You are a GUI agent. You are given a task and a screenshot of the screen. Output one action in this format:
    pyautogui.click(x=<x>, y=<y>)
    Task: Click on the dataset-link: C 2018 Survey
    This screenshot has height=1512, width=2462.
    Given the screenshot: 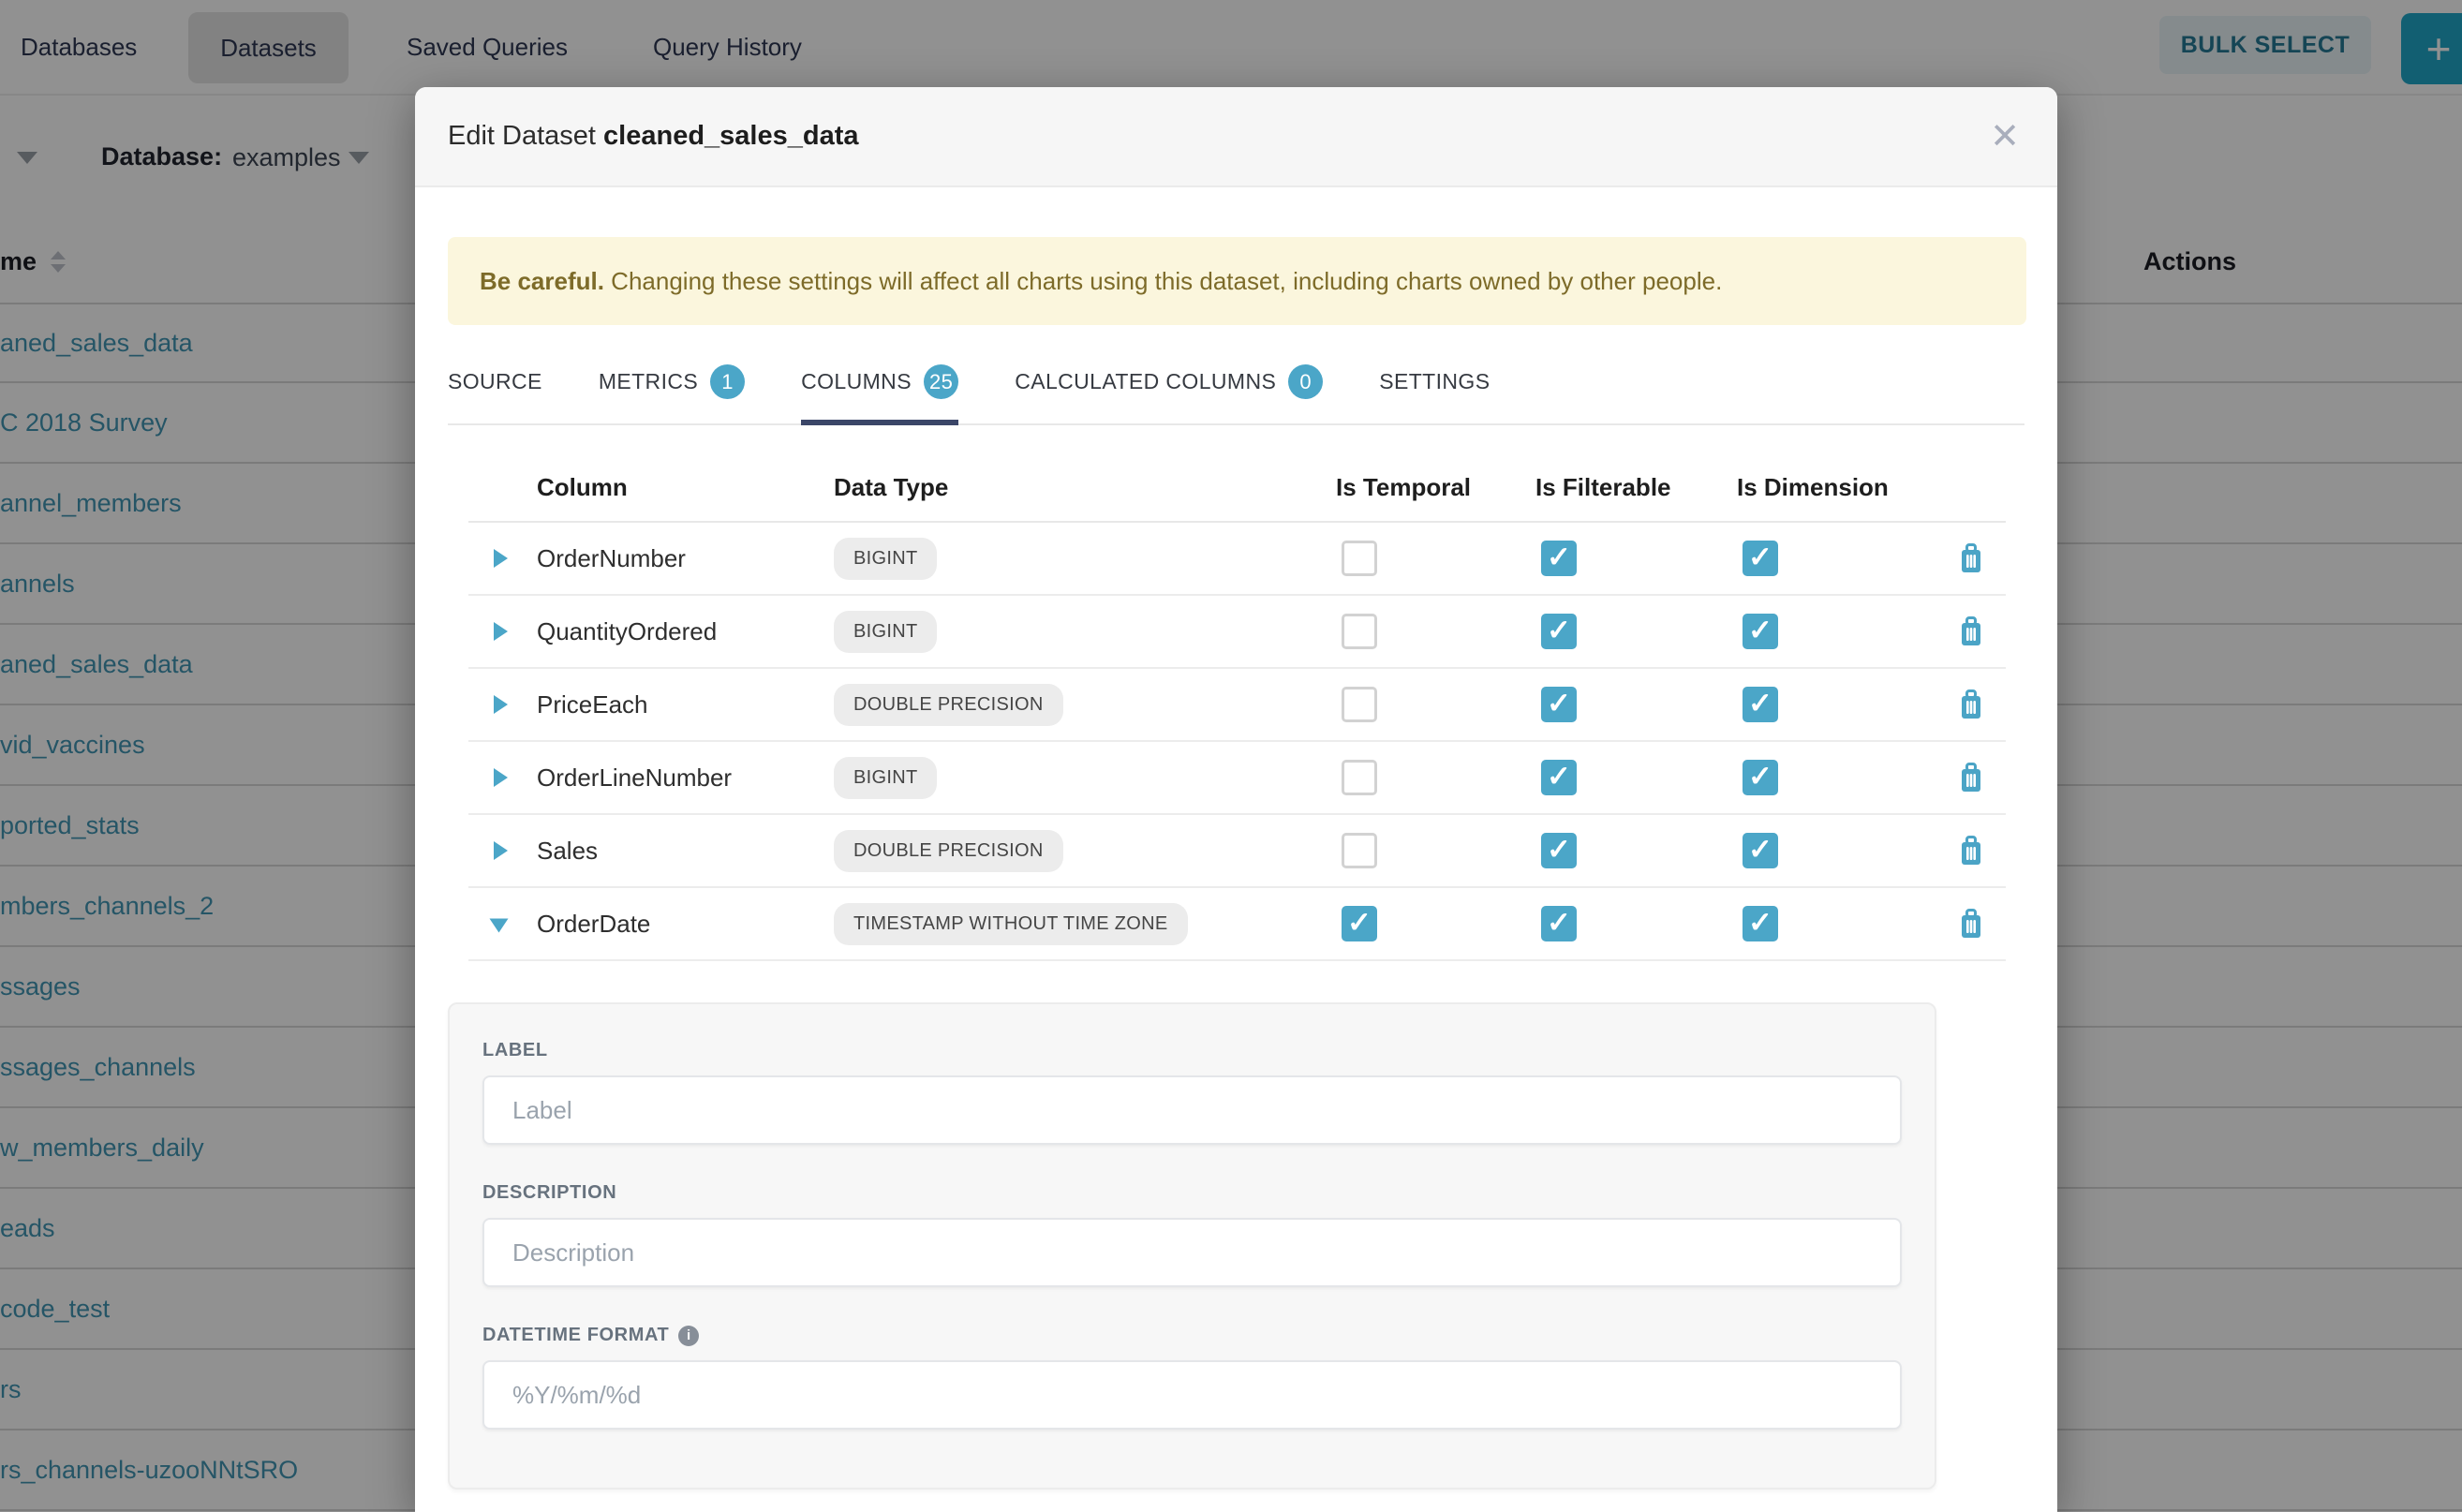 What is the action you would take?
    pyautogui.click(x=84, y=422)
    